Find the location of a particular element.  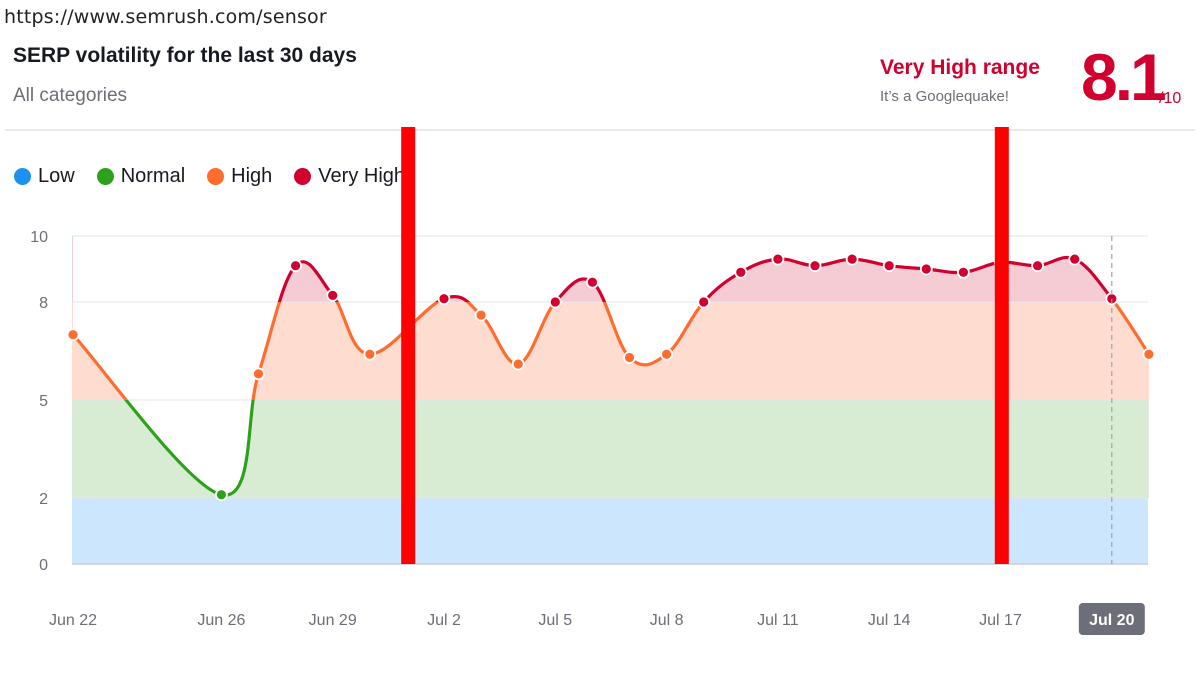

normal-fill is located at coordinates (611, 449).